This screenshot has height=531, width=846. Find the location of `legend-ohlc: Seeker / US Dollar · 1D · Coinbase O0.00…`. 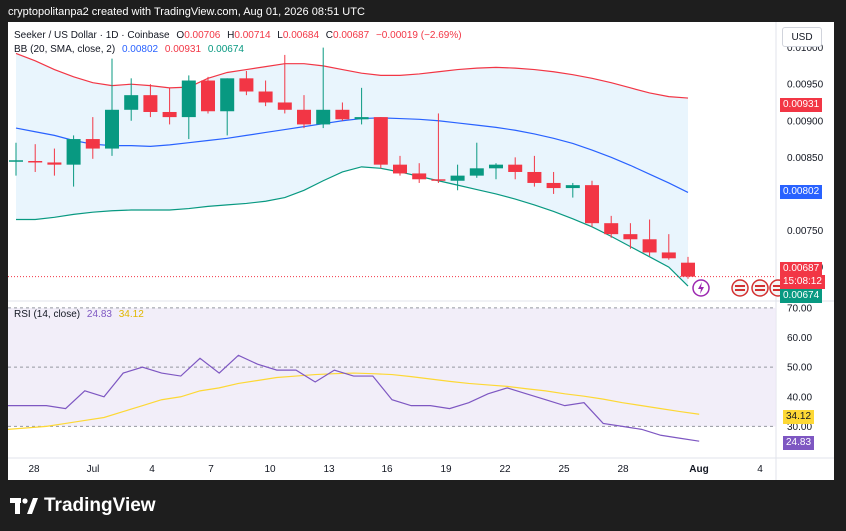

legend-ohlc: Seeker / US Dollar · 1D · Coinbase O0.00… is located at coordinates (240, 35).